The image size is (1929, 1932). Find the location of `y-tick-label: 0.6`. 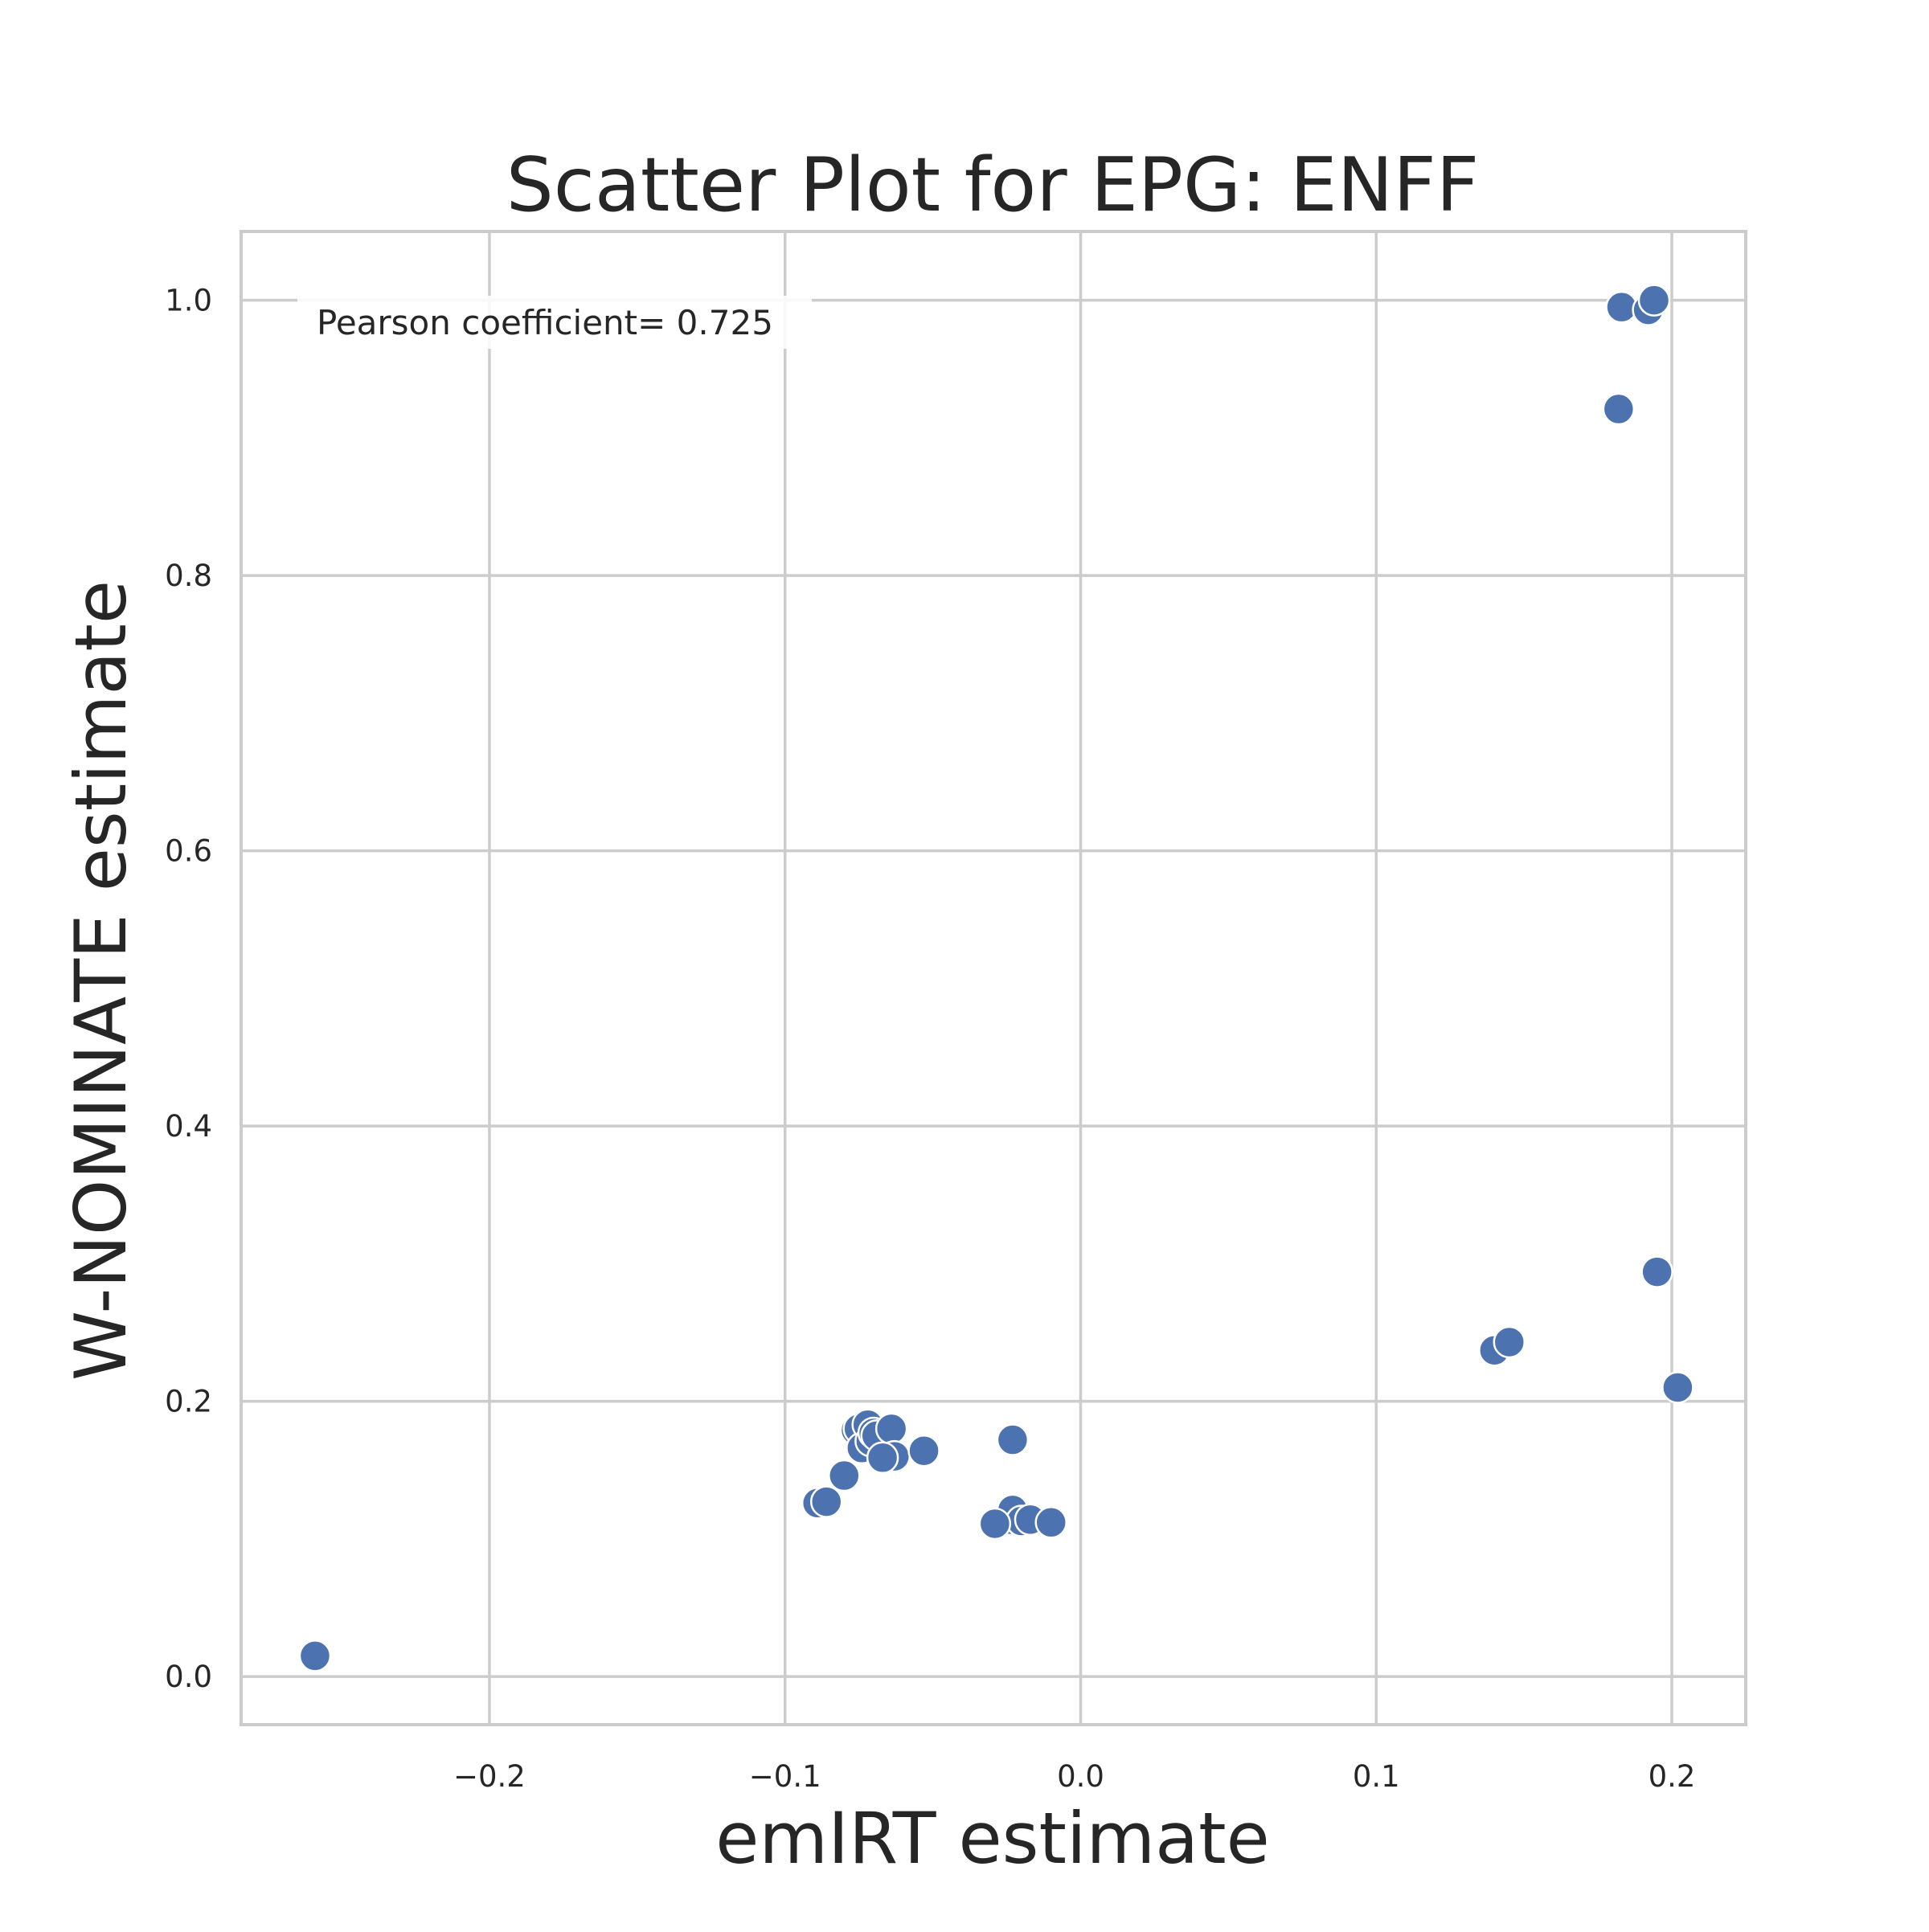

y-tick-label: 0.6 is located at coordinates (188, 851).